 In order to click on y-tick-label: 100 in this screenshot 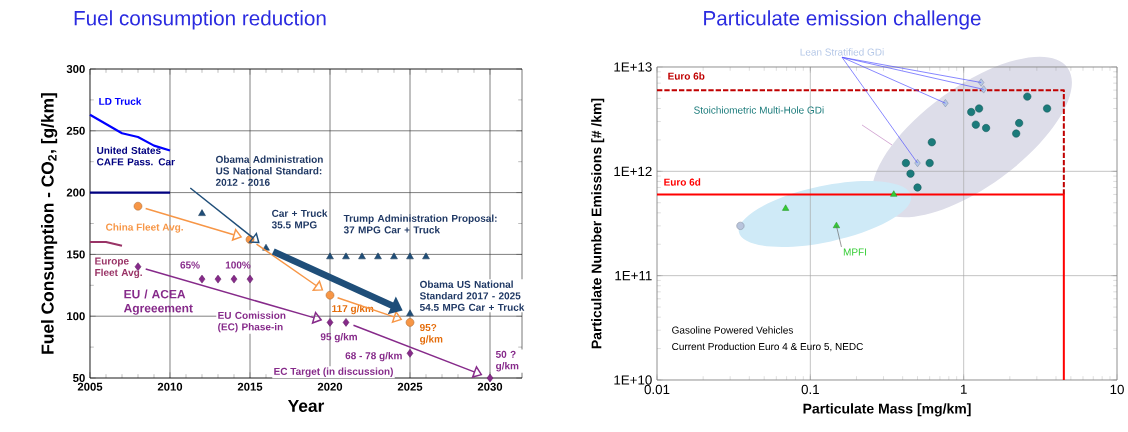, I will do `click(76, 316)`.